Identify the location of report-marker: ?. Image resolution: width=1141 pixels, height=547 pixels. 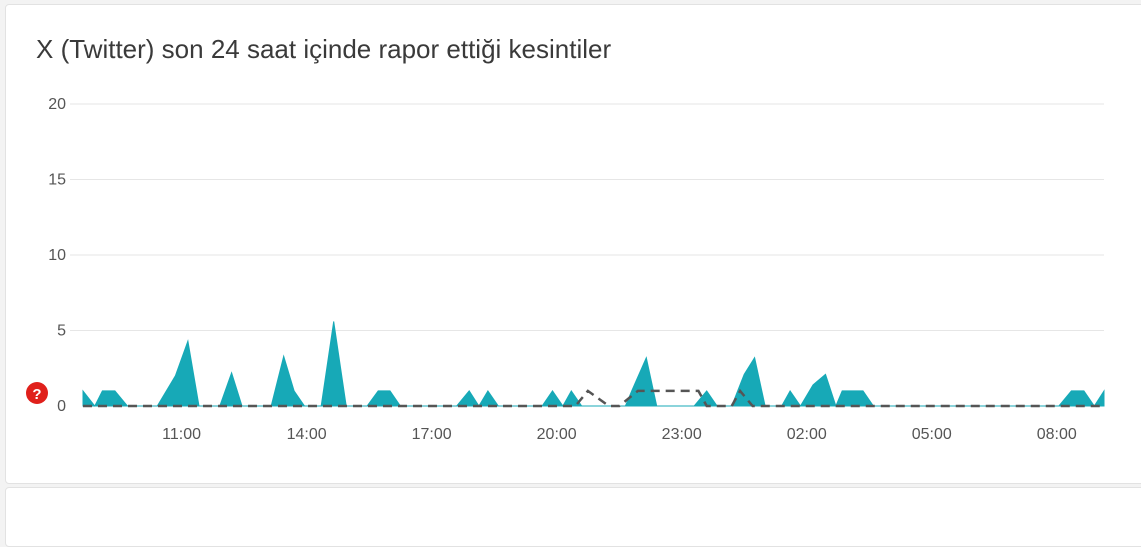
(37, 393).